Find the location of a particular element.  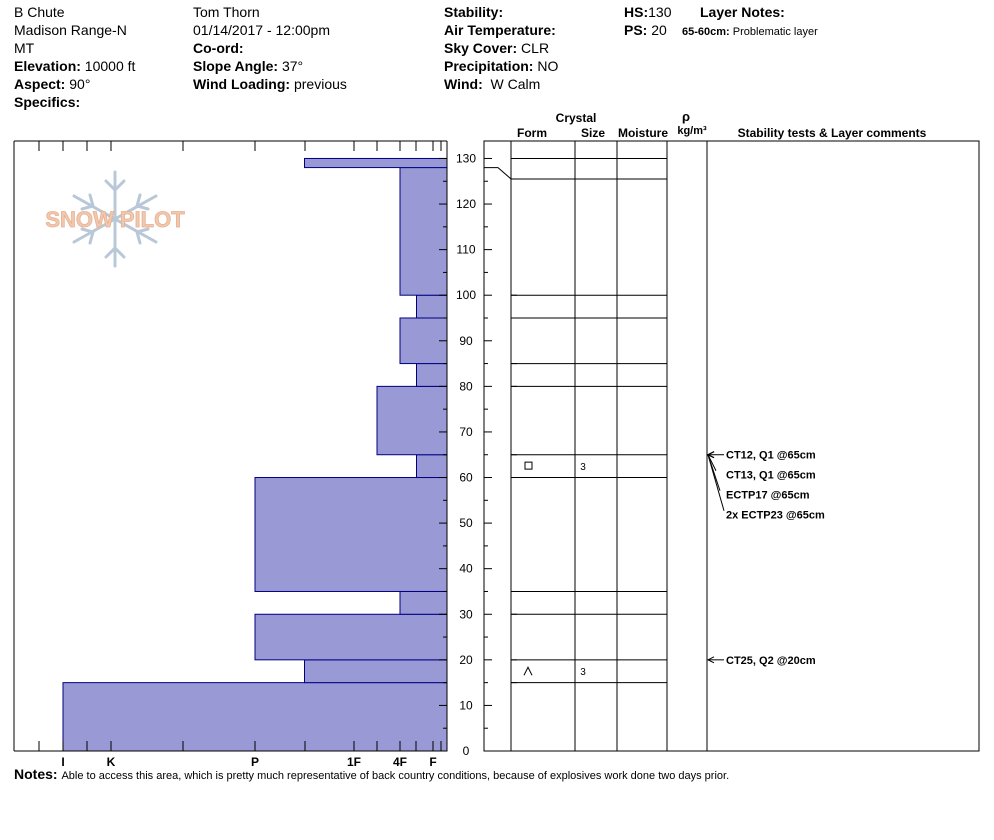

hs-value: 130 is located at coordinates (660, 12).